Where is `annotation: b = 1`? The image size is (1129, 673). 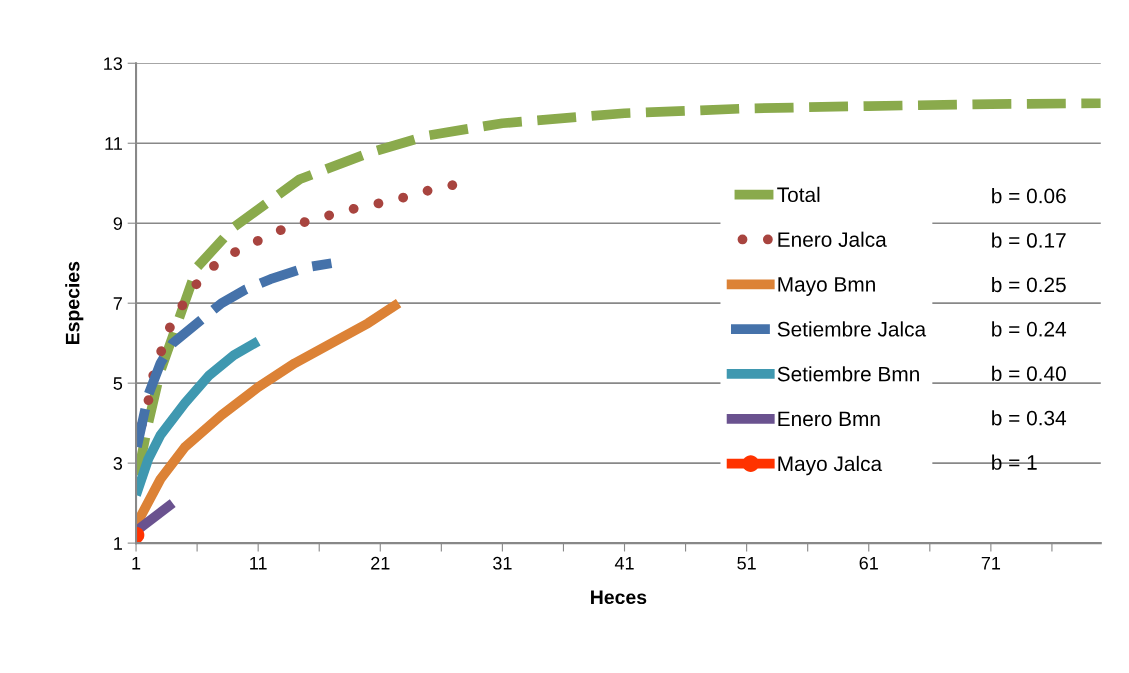
annotation: b = 1 is located at coordinates (1014, 462).